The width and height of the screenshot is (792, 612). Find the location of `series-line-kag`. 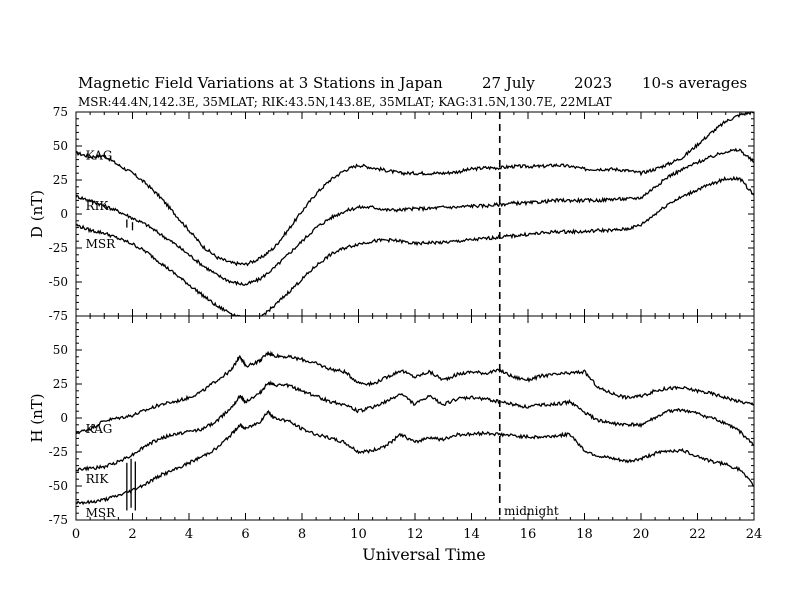

series-line-kag is located at coordinates (415, 392).